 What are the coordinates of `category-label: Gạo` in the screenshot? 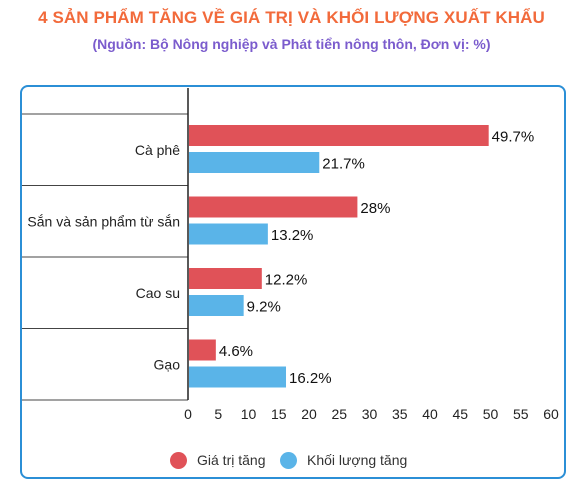 It's located at (167, 364).